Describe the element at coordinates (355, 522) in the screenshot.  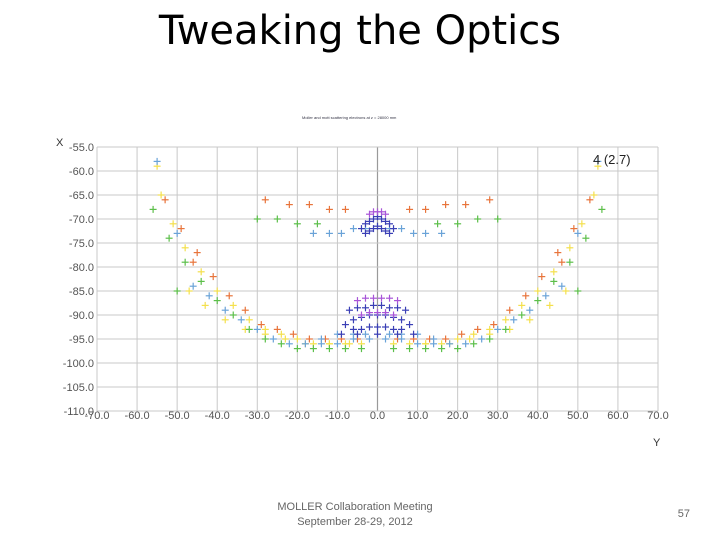
I see `footer-line-2: September 28-29, 2012` at that location.